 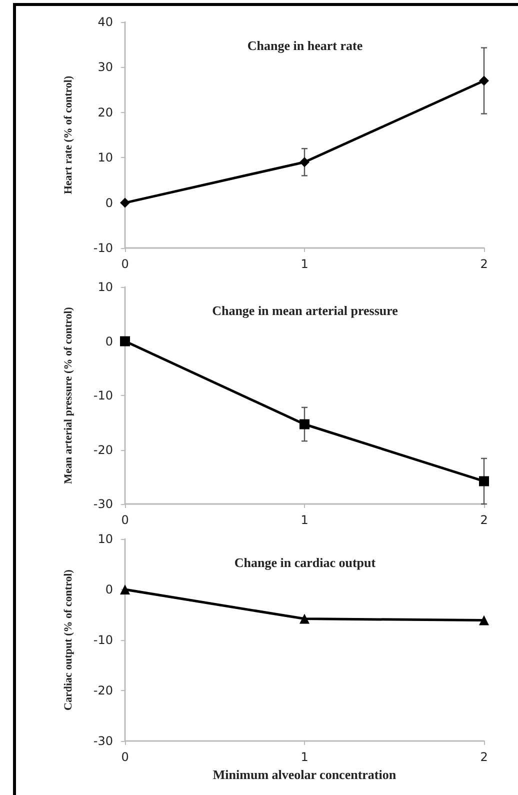 I want to click on text: Change in mean arterial pressure, so click(x=305, y=310).